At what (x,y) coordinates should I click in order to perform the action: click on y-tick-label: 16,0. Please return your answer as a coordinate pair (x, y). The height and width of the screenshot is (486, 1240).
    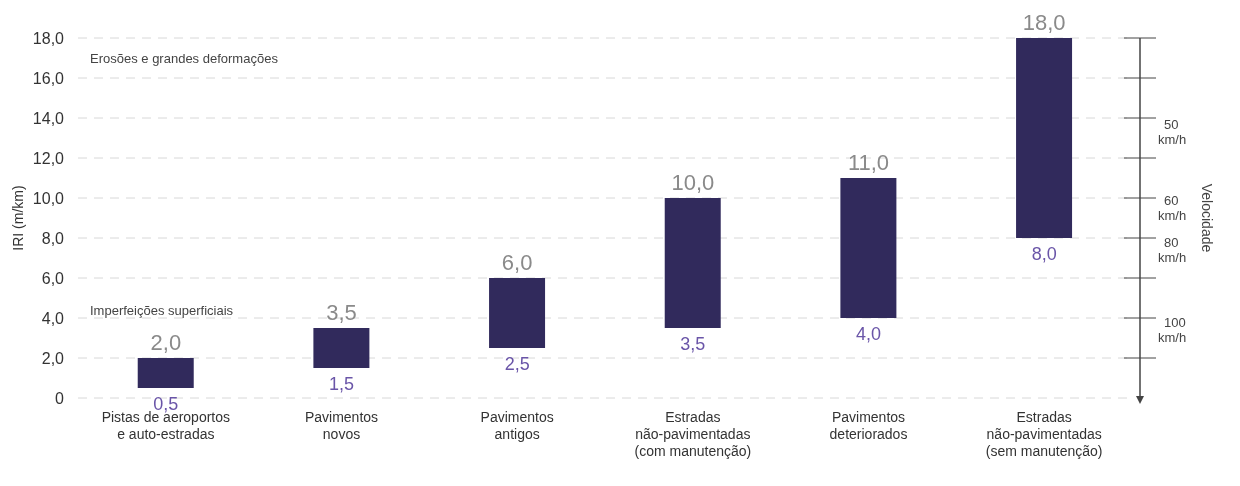
    Looking at the image, I should click on (48, 78).